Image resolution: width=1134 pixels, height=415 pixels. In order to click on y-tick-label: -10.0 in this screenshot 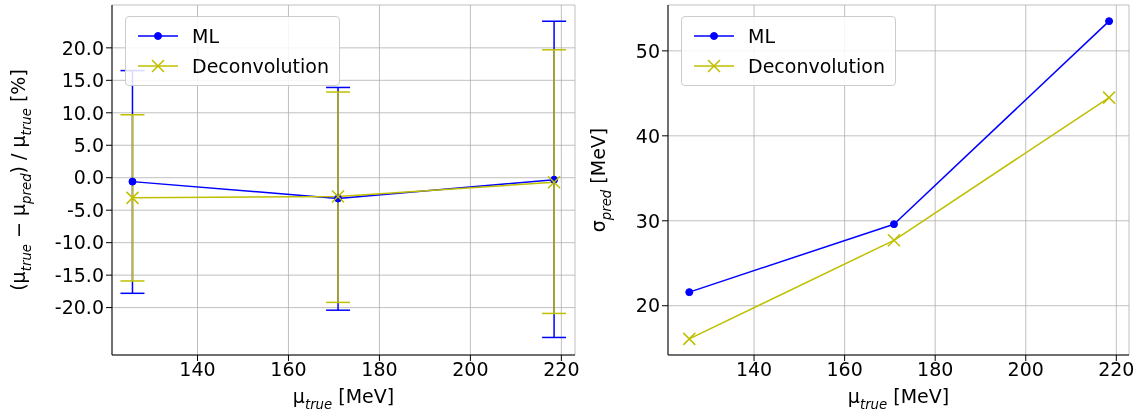, I will do `click(79, 242)`.